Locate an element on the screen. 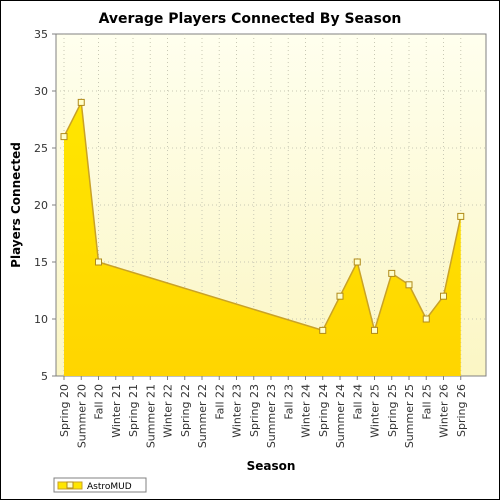  x-tick-label: Spring 24 is located at coordinates (323, 410).